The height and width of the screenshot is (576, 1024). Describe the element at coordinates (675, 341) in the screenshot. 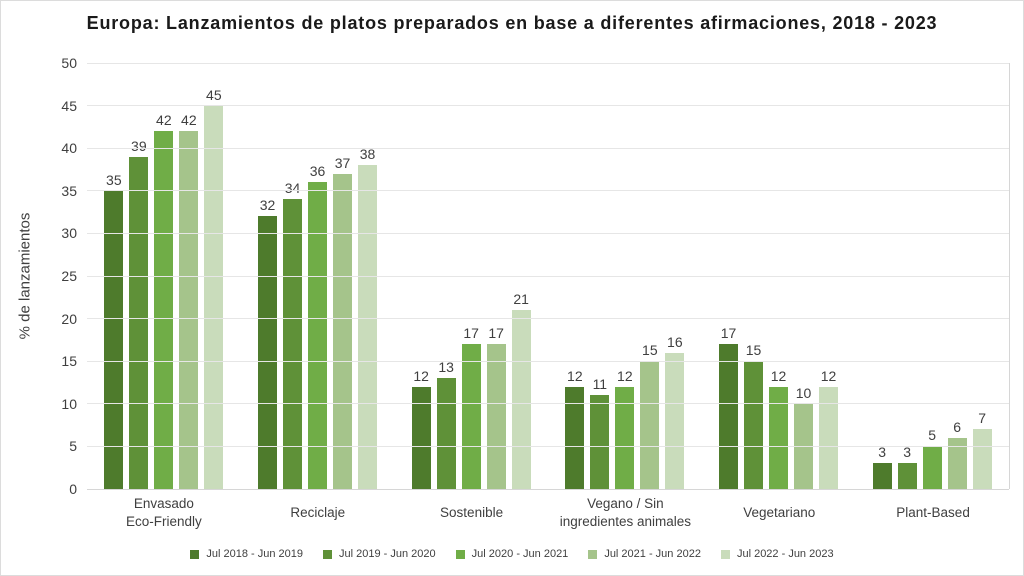

I see `bar-value-label: 16` at that location.